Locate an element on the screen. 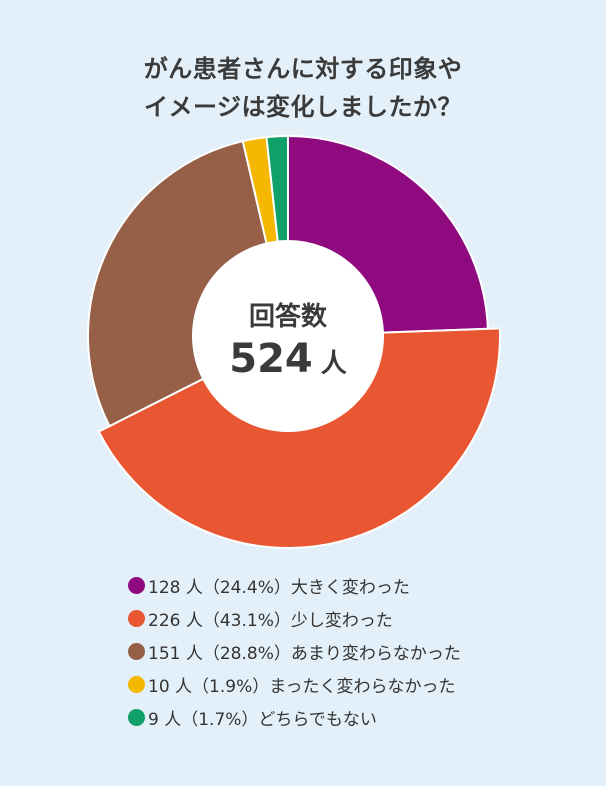 The height and width of the screenshot is (786, 606). chart-title-line-1: がん患者さんに対する印象や is located at coordinates (303, 69).